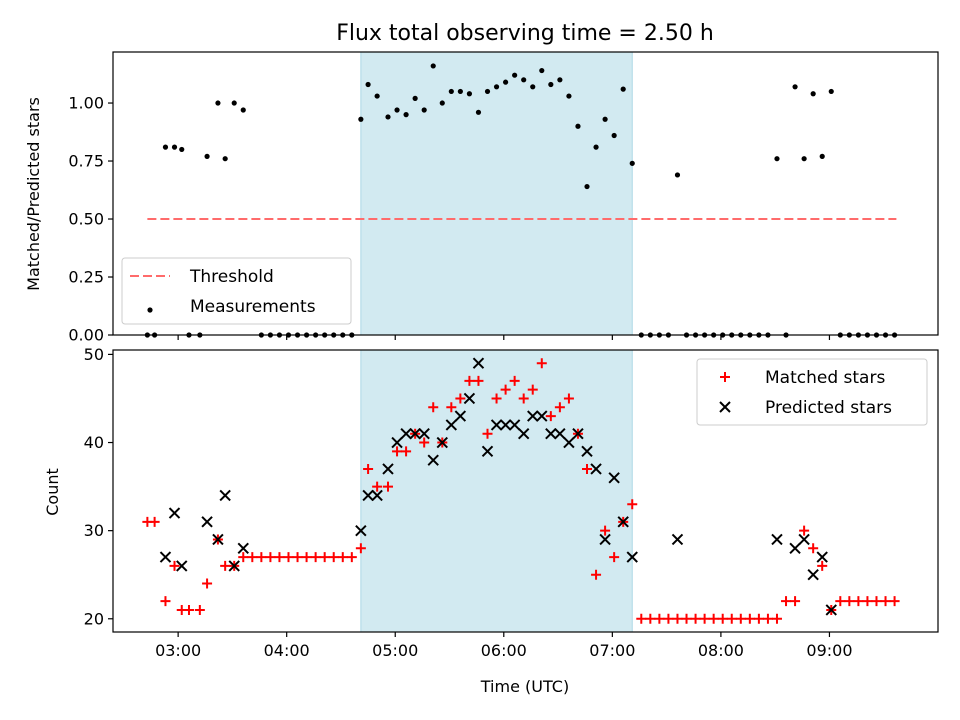  What do you see at coordinates (828, 408) in the screenshot?
I see `legend-entry-label: Predicted stars` at bounding box center [828, 408].